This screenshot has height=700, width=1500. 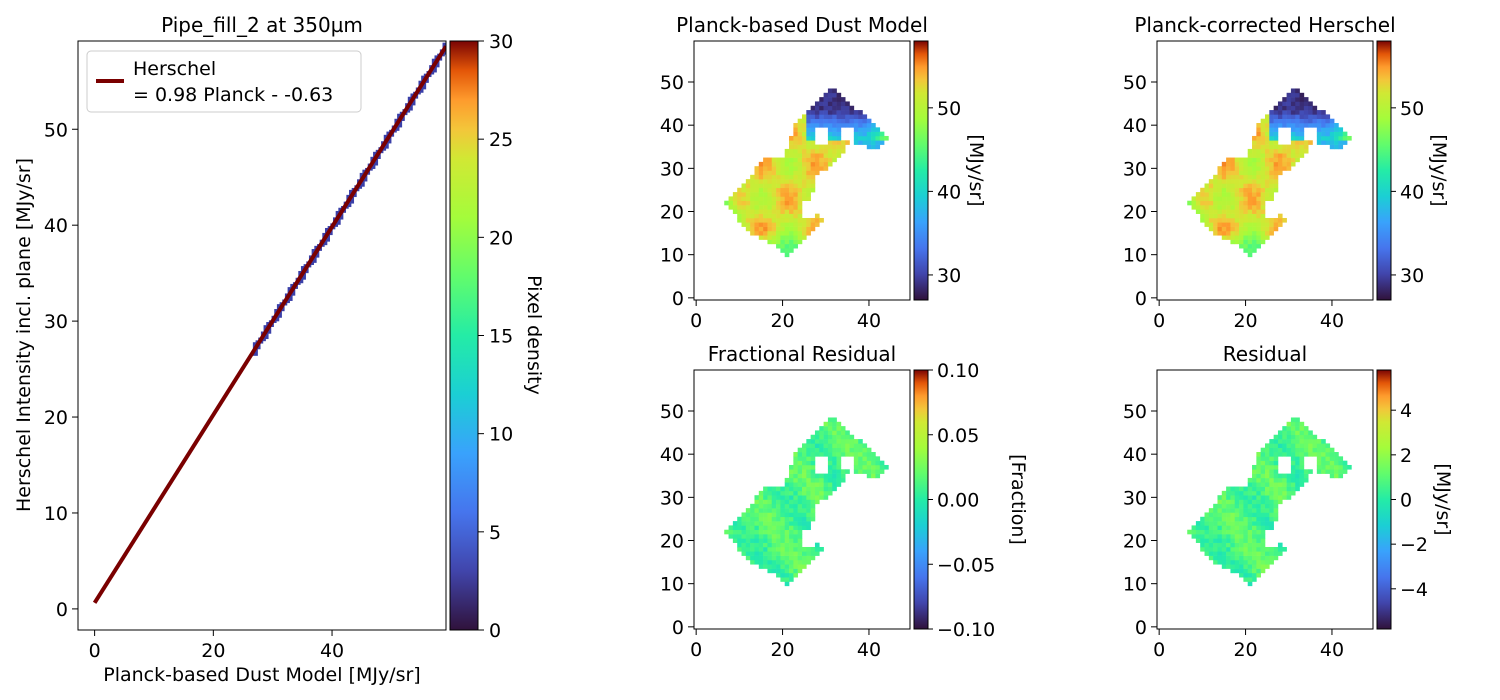 What do you see at coordinates (216, 646) in the screenshot?
I see `scatter-x-ticks: 0 20 40` at bounding box center [216, 646].